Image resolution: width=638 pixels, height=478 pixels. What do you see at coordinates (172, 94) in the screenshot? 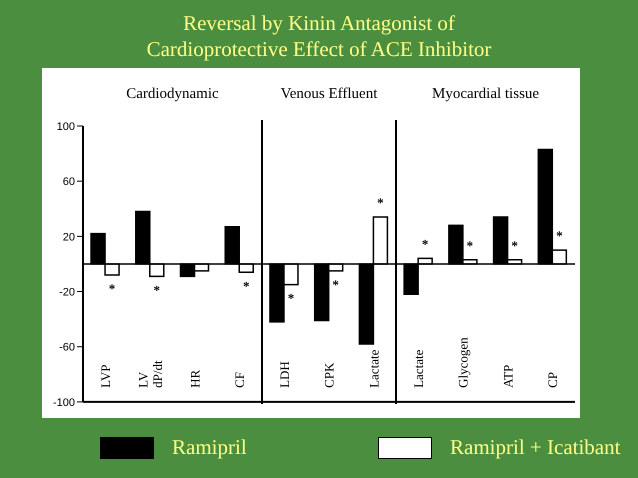
I see `text: Cardiodynamic` at bounding box center [172, 94].